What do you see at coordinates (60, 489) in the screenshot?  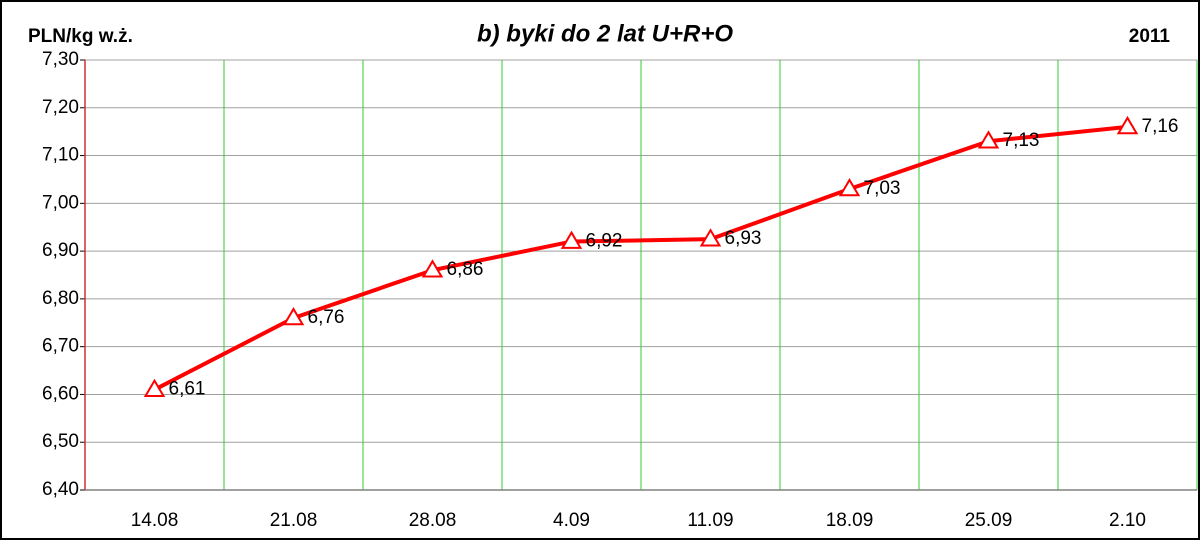 I see `y-tick-label: 6,40` at bounding box center [60, 489].